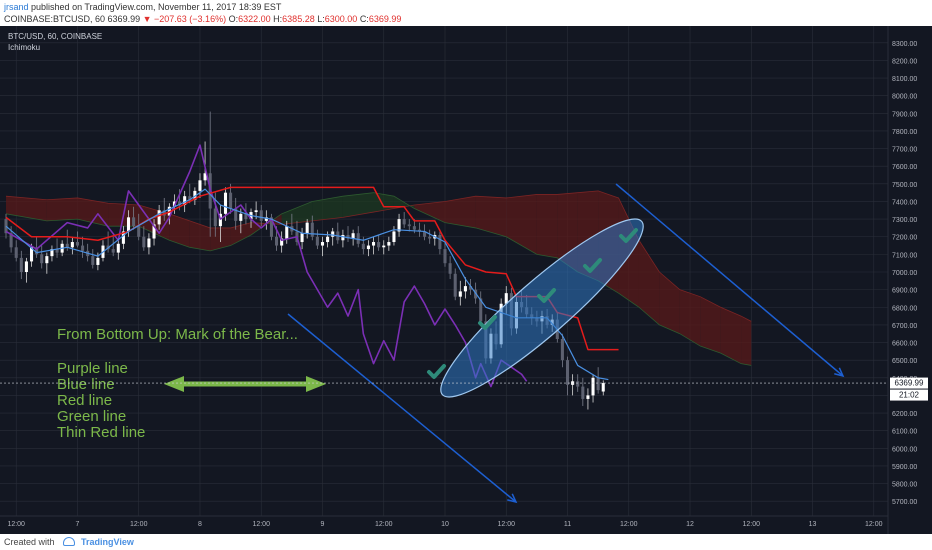 This screenshot has width=932, height=550. Describe the element at coordinates (567, 524) in the screenshot. I see `time-tick-label: 11` at that location.